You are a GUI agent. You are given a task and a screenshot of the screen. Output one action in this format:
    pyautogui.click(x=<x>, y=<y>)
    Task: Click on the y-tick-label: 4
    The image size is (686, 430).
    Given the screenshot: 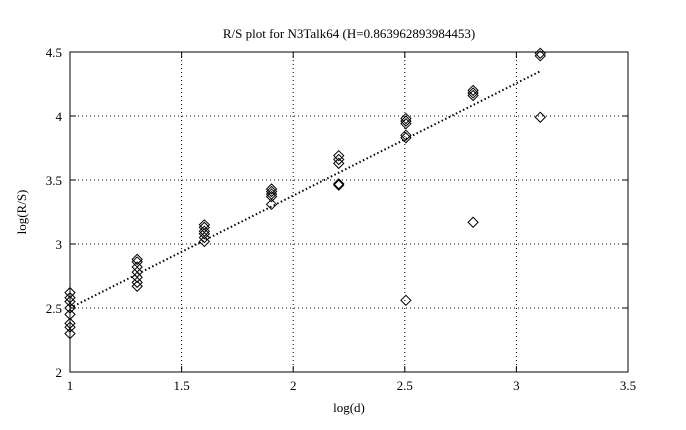 What is the action you would take?
    pyautogui.click(x=59, y=116)
    